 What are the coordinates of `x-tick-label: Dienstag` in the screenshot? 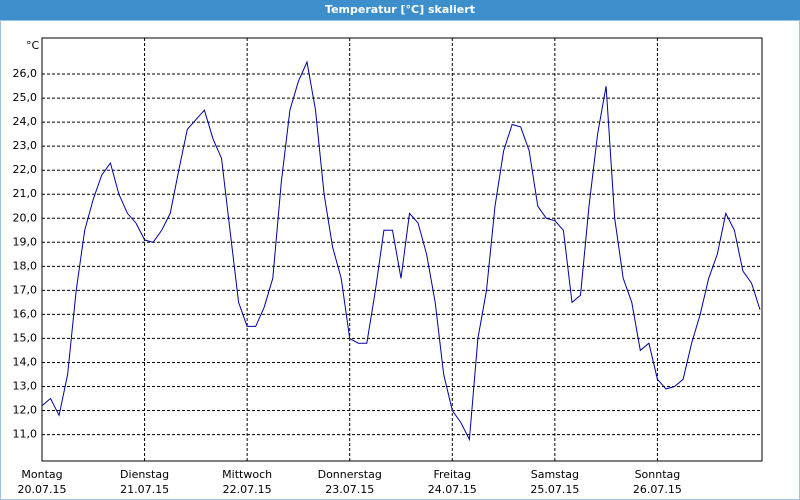 It's located at (144, 474).